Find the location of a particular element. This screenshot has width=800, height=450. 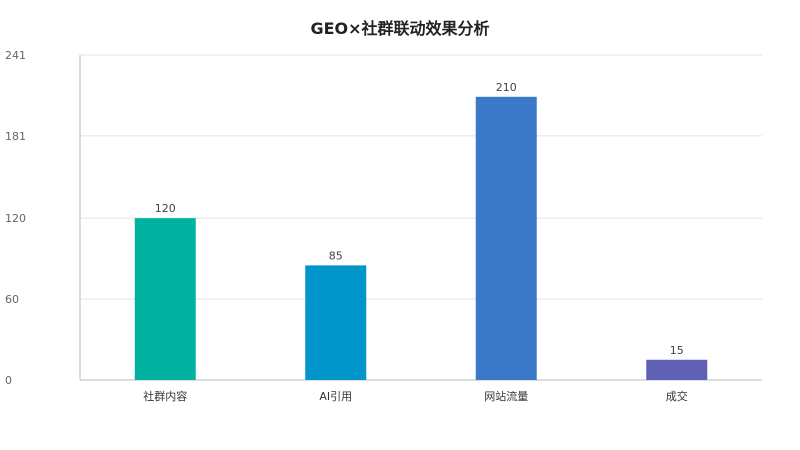

y-tick-label: 181 is located at coordinates (15, 136).